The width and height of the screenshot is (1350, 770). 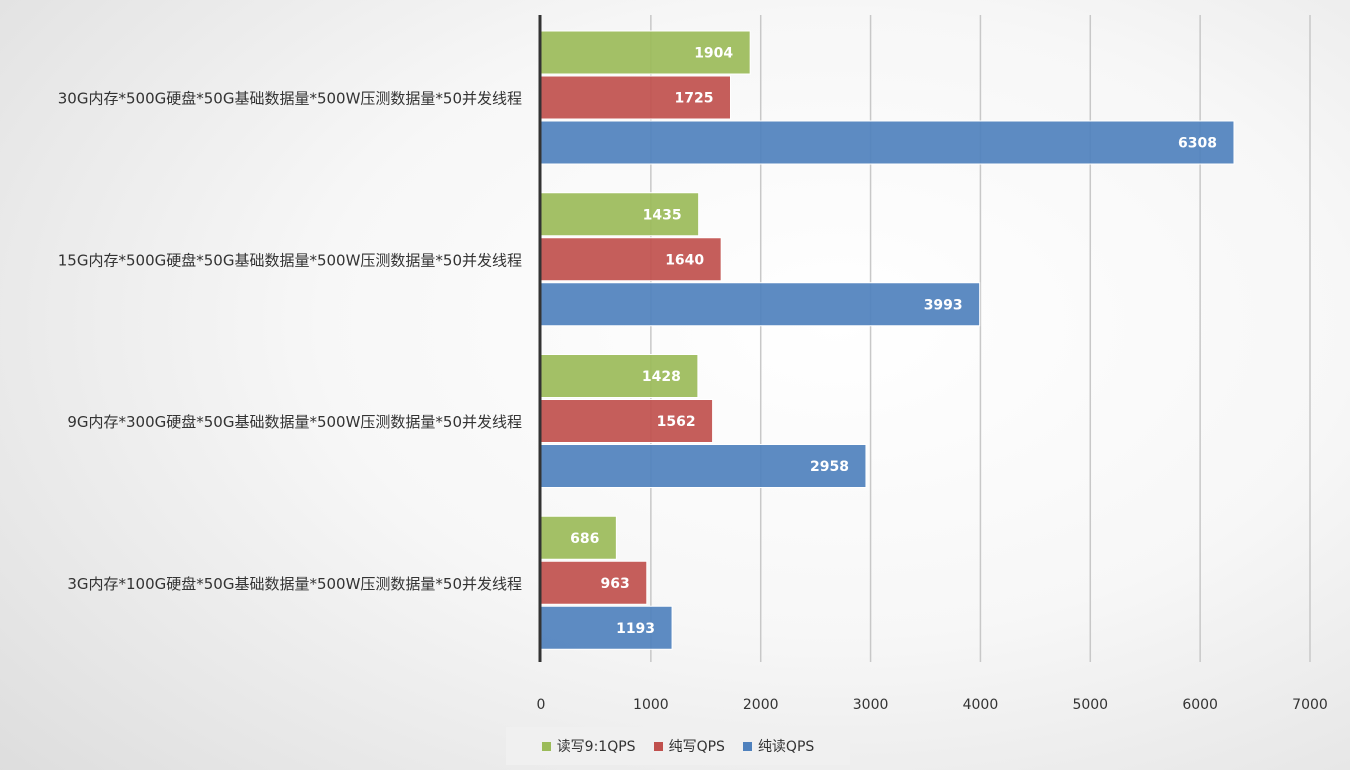 I want to click on data-label: 1193, so click(x=635, y=629).